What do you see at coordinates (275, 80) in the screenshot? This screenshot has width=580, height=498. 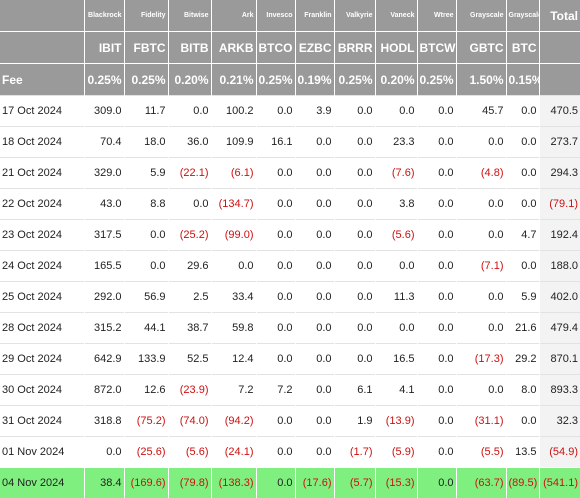 I see `fee-btco: 0.25%` at bounding box center [275, 80].